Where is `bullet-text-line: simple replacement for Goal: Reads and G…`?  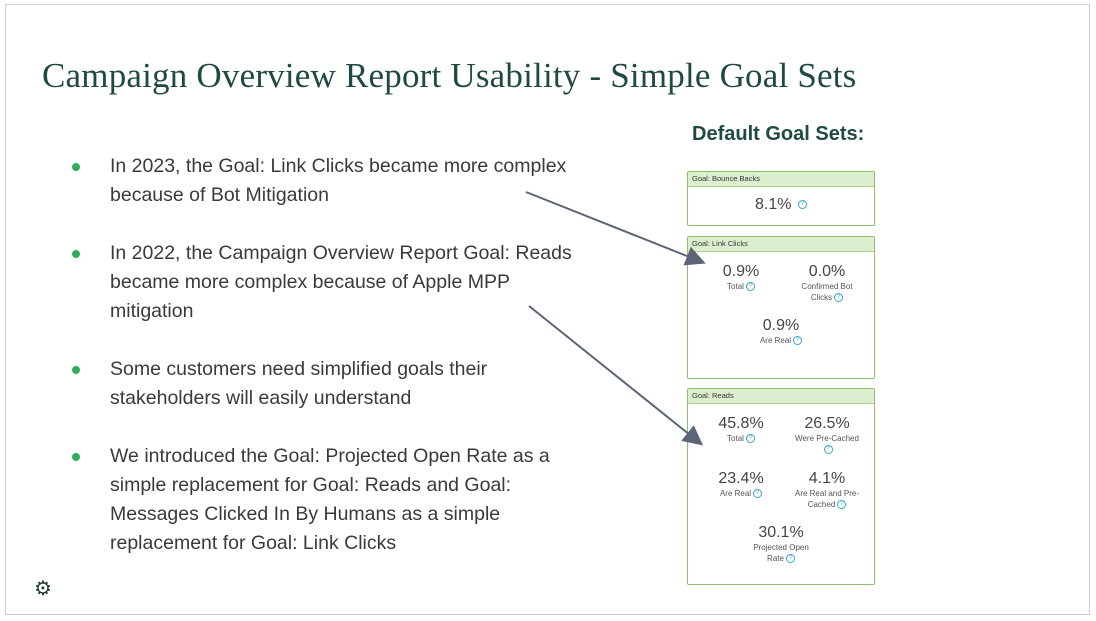
bullet-text-line: simple replacement for Goal: Reads and G… is located at coordinates (311, 485).